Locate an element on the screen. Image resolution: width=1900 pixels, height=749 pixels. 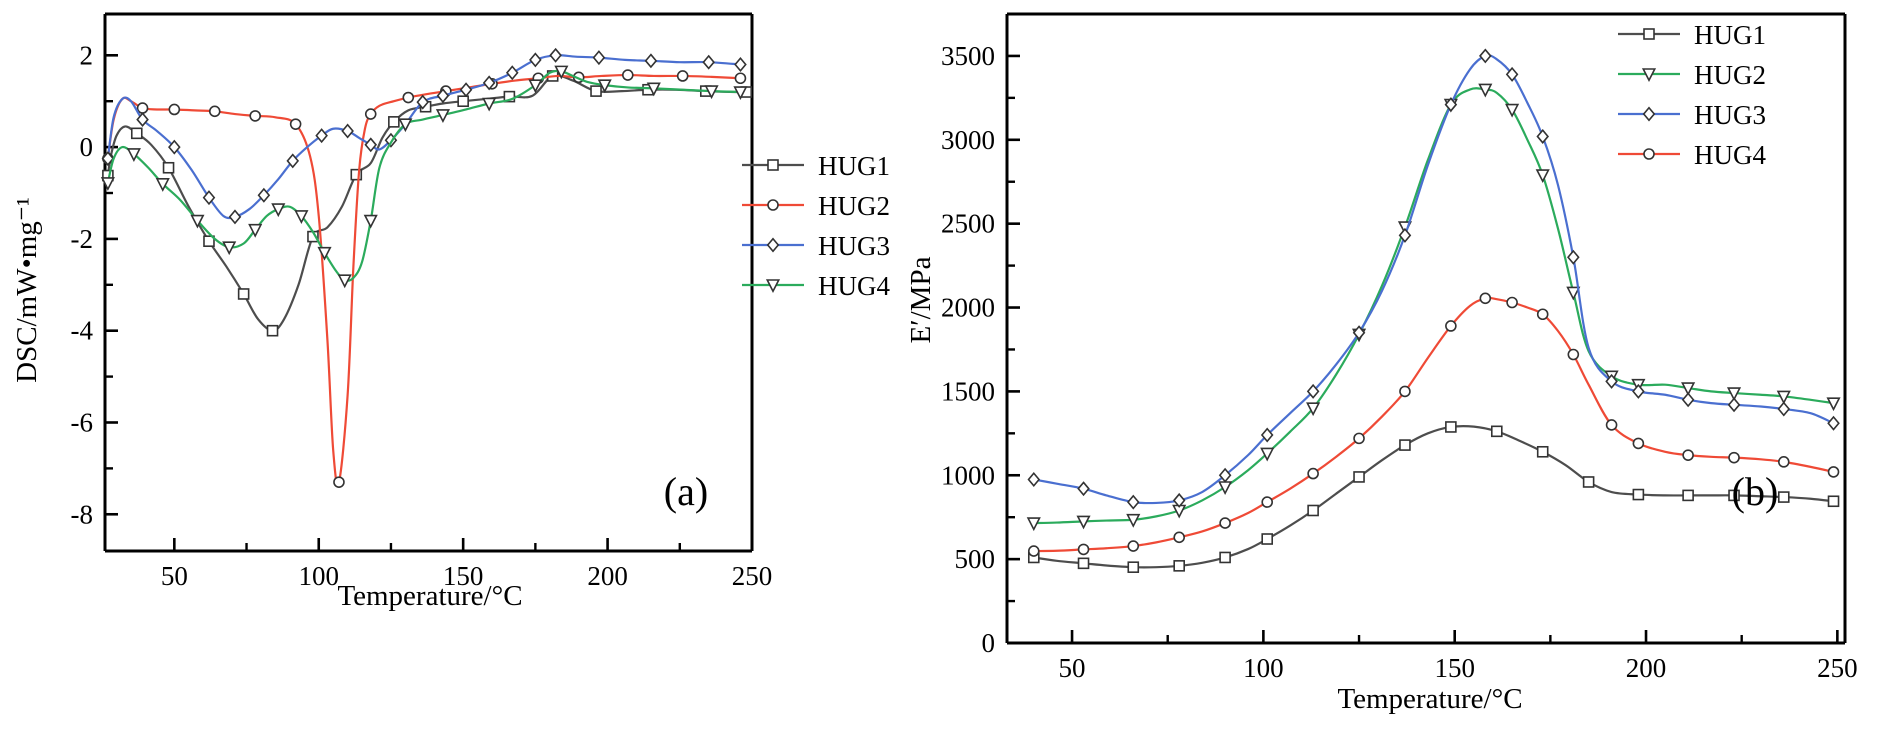
x-axis-ticks: 50 100 150 200 250 is located at coordinates (466, 564).